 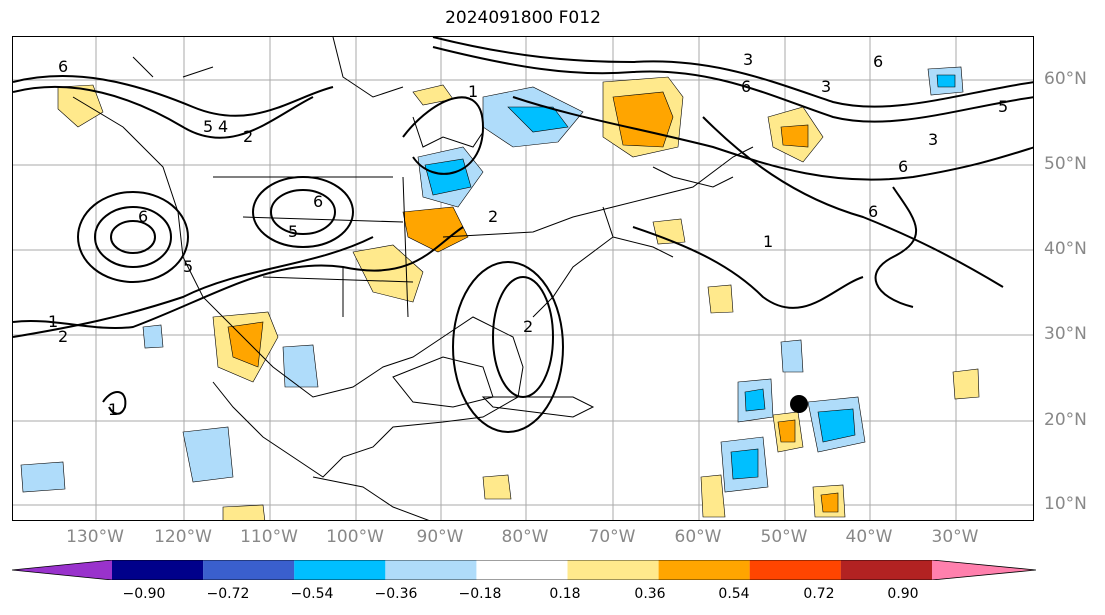 What do you see at coordinates (903, 594) in the screenshot?
I see `colorbar-tick-label: 0.90` at bounding box center [903, 594].